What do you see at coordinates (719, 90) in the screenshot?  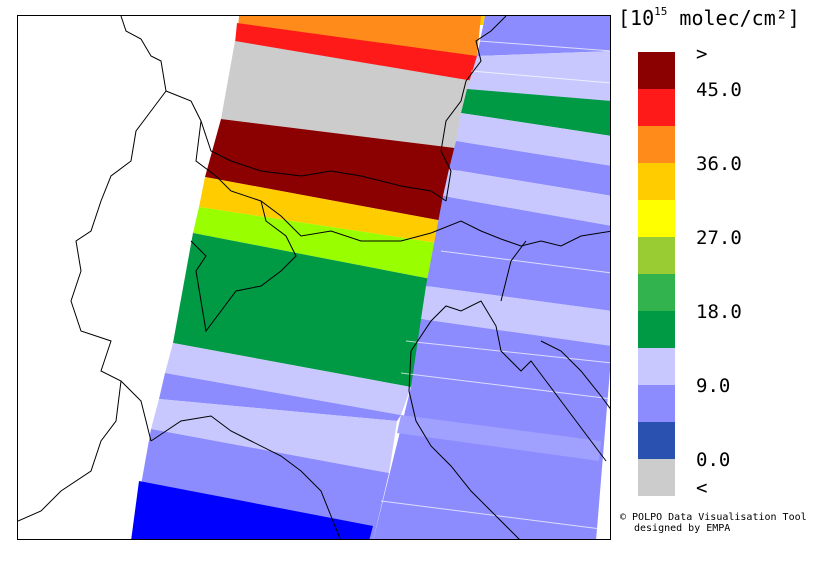 I see `legend-label-45: 45.0` at bounding box center [719, 90].